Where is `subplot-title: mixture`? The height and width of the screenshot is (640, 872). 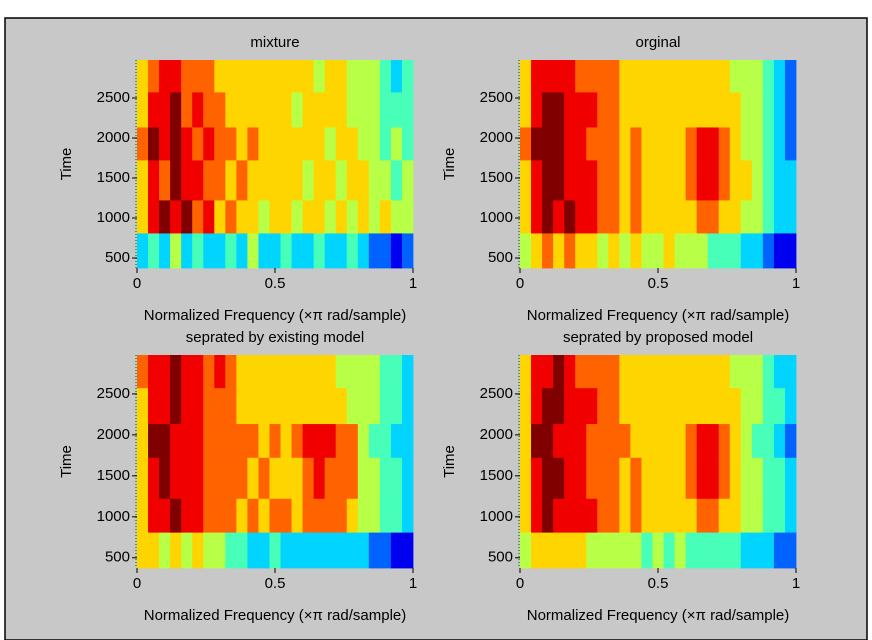
subplot-title: mixture is located at coordinates (274, 42).